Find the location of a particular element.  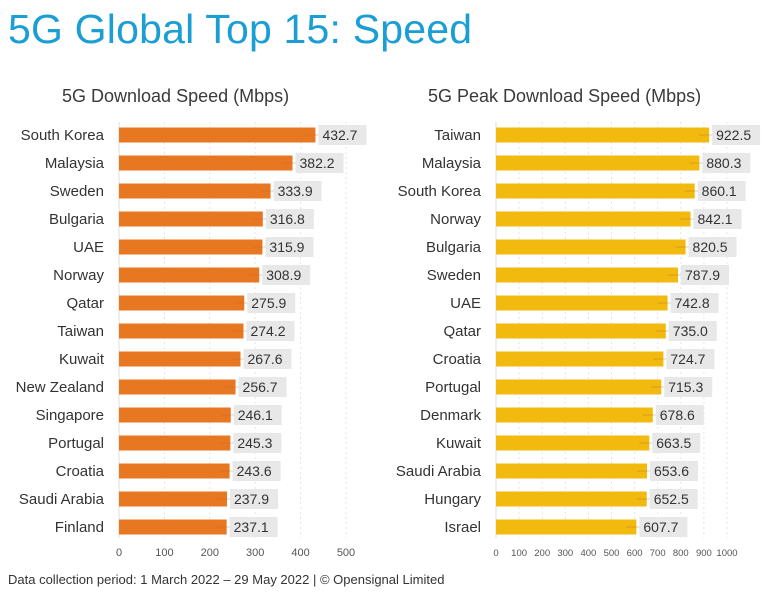

peak-category-label: Bulgaria is located at coordinates (454, 247).